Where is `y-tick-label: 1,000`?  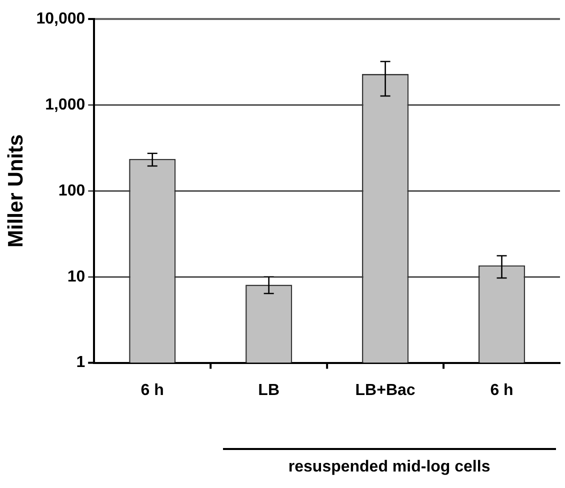
y-tick-label: 1,000 is located at coordinates (65, 105).